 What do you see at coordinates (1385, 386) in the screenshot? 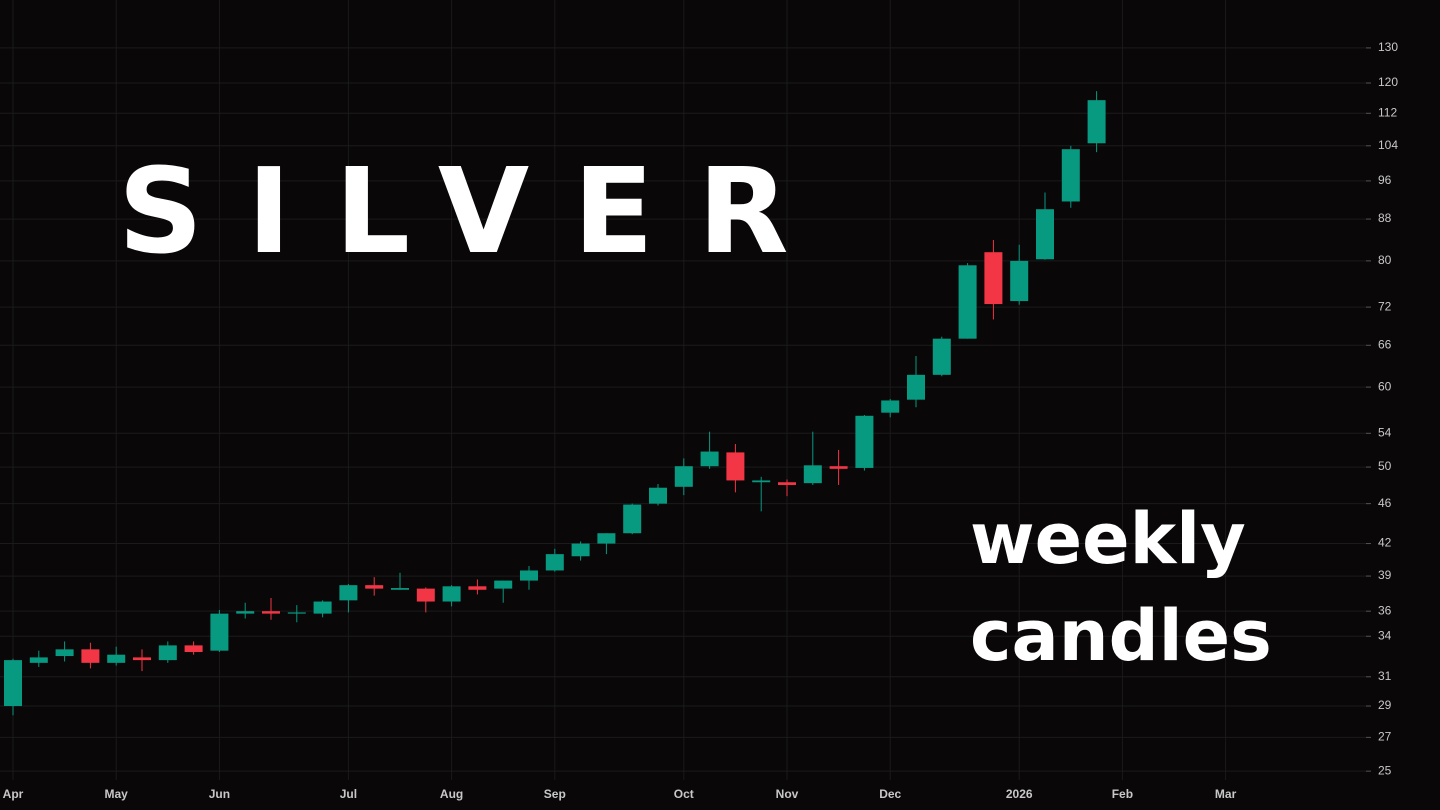
I see `y-tick-label: 60` at bounding box center [1385, 386].